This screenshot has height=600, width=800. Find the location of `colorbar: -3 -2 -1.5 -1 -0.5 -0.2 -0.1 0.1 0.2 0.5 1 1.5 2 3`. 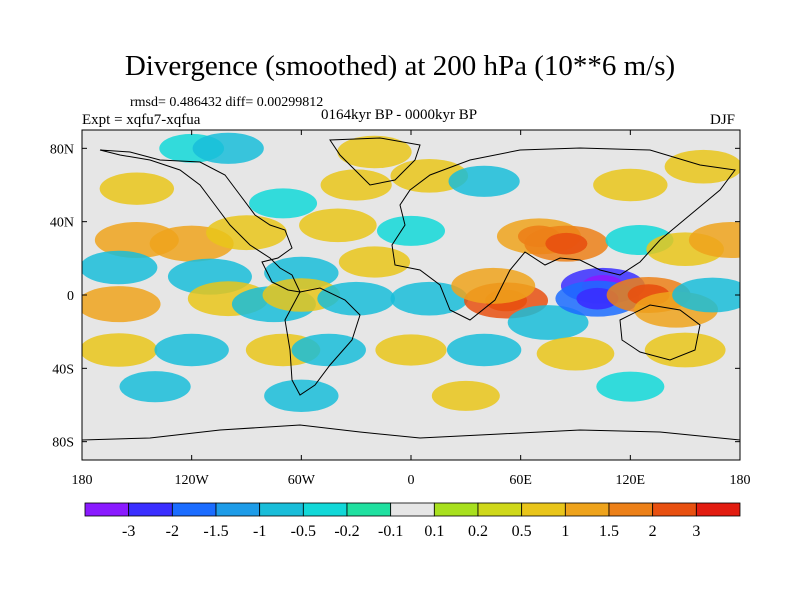

colorbar: -3 -2 -1.5 -1 -0.5 -0.2 -0.1 0.1 0.2 0.5 1 1.5 2 3 is located at coordinates (412, 521).